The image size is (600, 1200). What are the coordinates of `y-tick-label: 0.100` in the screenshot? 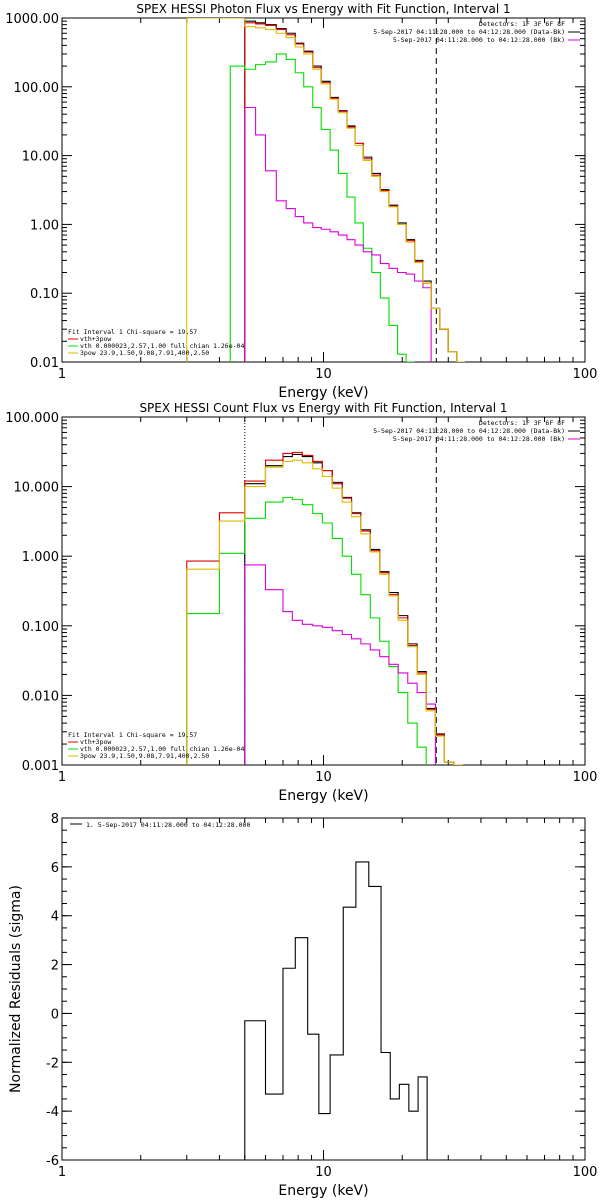 It's located at (40, 627).